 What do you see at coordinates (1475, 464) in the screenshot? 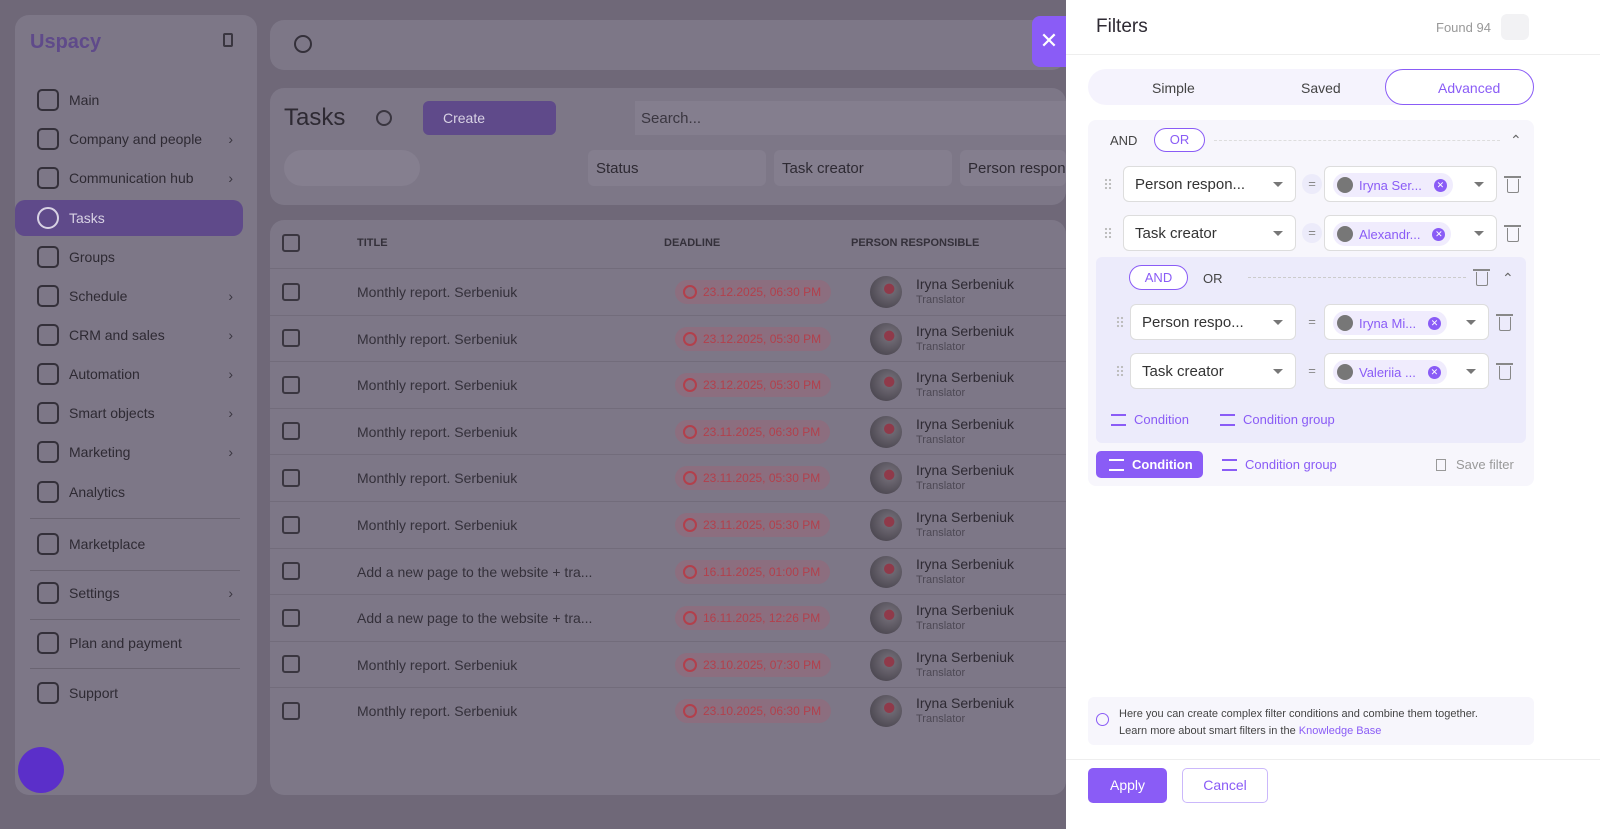
I see `save-filter-button: Save filter` at bounding box center [1475, 464].